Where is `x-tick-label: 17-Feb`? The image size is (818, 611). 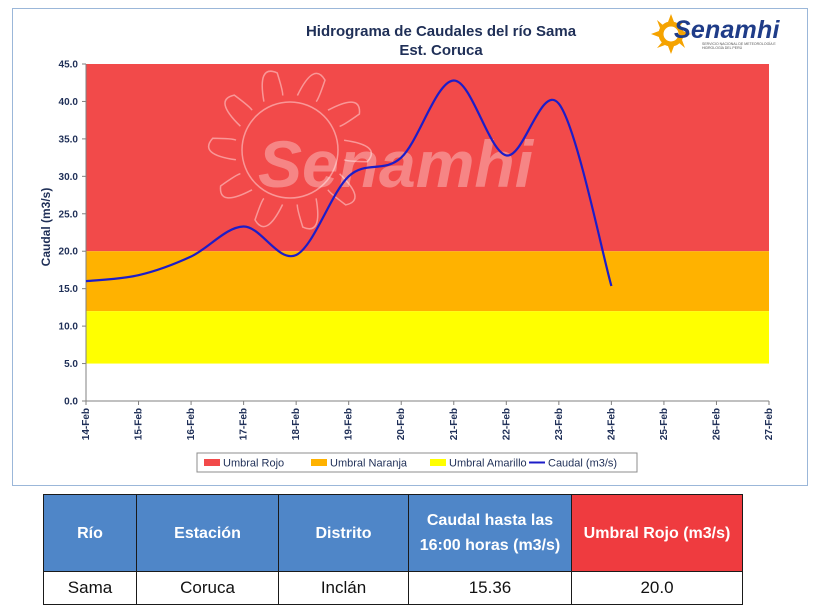 x-tick-label: 17-Feb is located at coordinates (244, 424).